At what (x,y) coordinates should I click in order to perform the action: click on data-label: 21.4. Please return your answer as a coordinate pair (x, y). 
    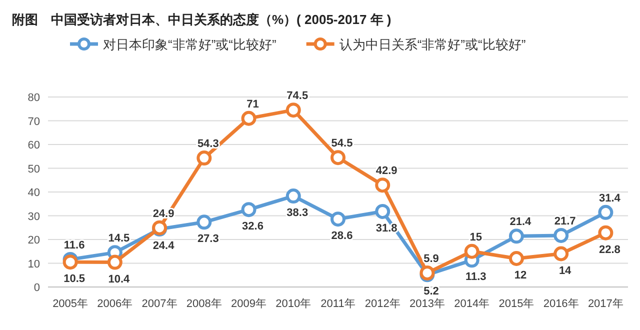
    Looking at the image, I should click on (521, 222).